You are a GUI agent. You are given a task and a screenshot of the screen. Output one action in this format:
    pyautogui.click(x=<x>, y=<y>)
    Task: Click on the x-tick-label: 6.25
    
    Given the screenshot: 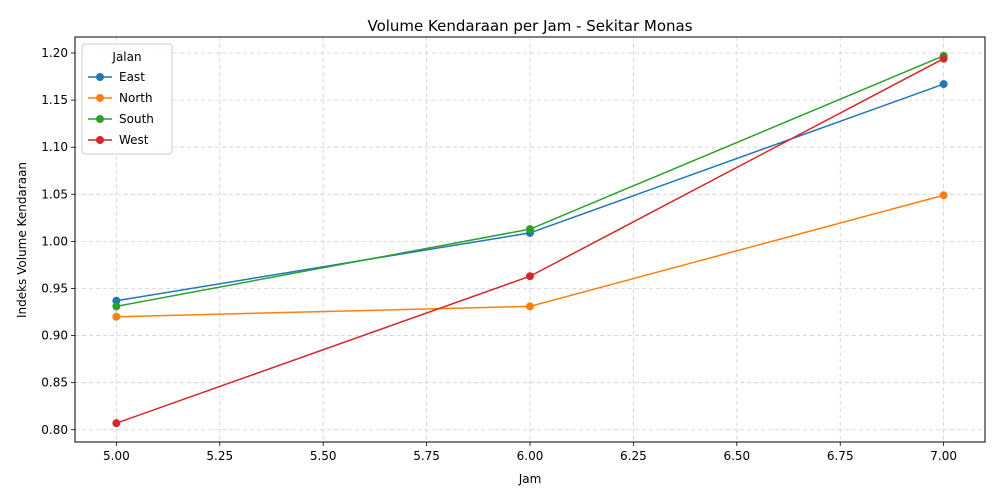 What is the action you would take?
    pyautogui.click(x=633, y=456)
    